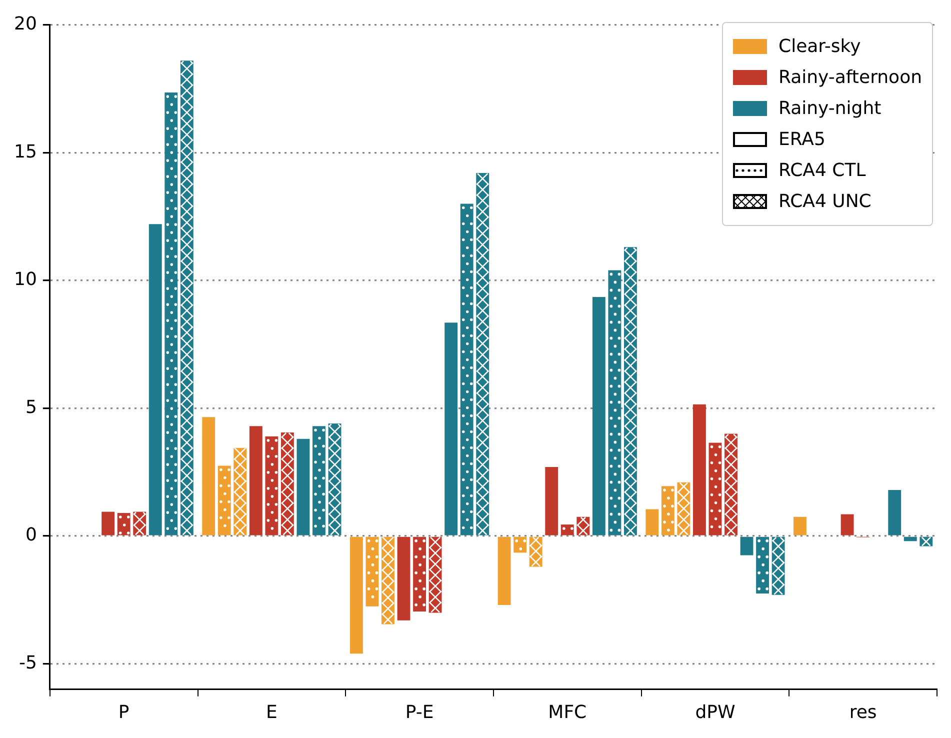 The image size is (951, 738). What do you see at coordinates (25, 23) in the screenshot?
I see `y-tick-label: 20` at bounding box center [25, 23].